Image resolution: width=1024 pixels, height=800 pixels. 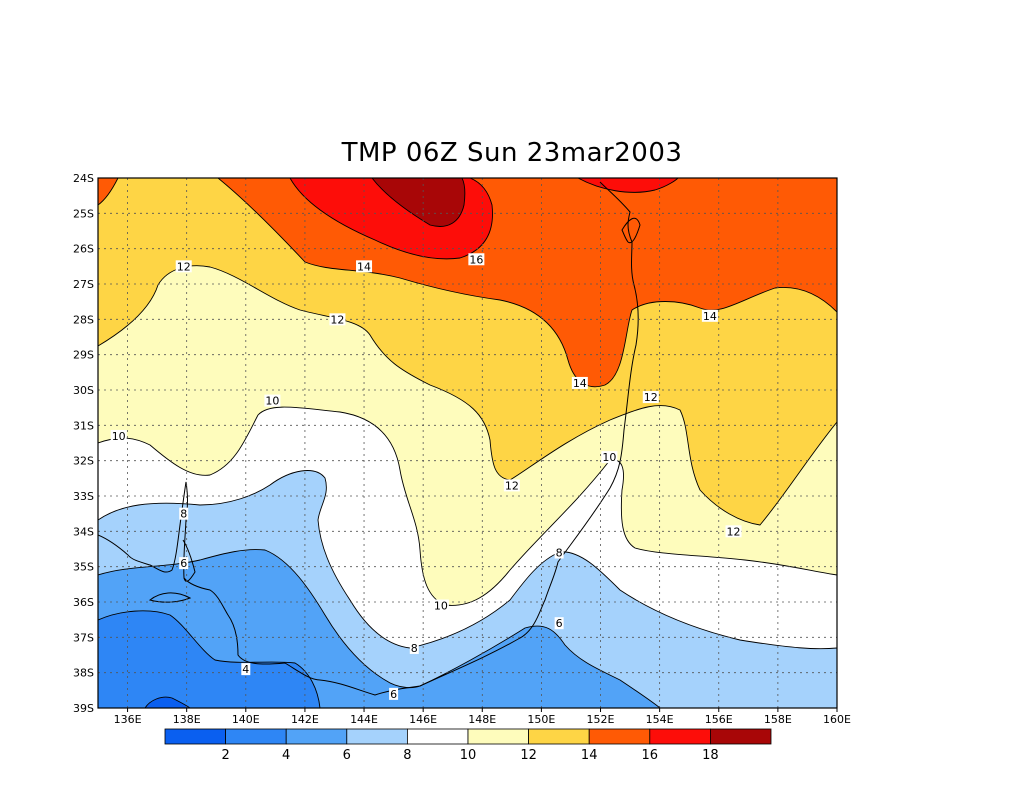 I want to click on y-tick-label: 33S, so click(x=83, y=496).